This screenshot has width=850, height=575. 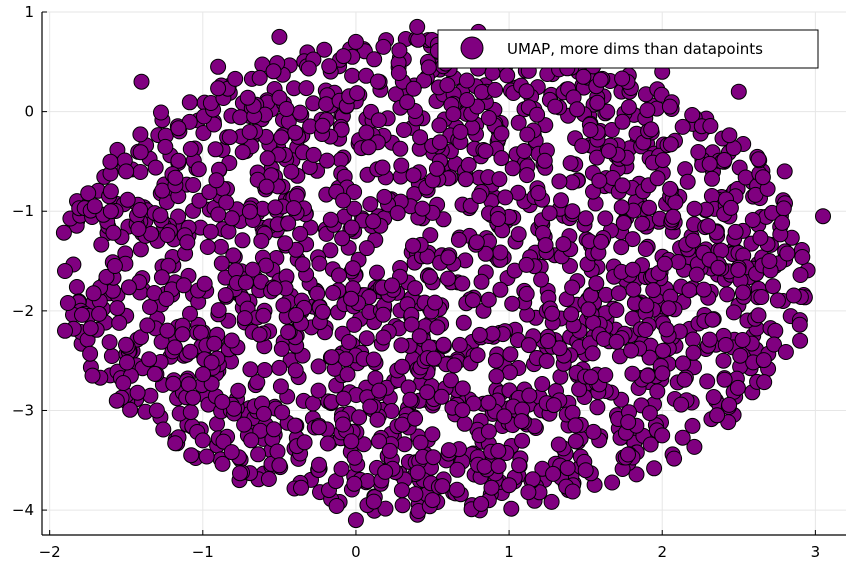 What do you see at coordinates (50, 552) in the screenshot?
I see `x-tick-label: −2` at bounding box center [50, 552].